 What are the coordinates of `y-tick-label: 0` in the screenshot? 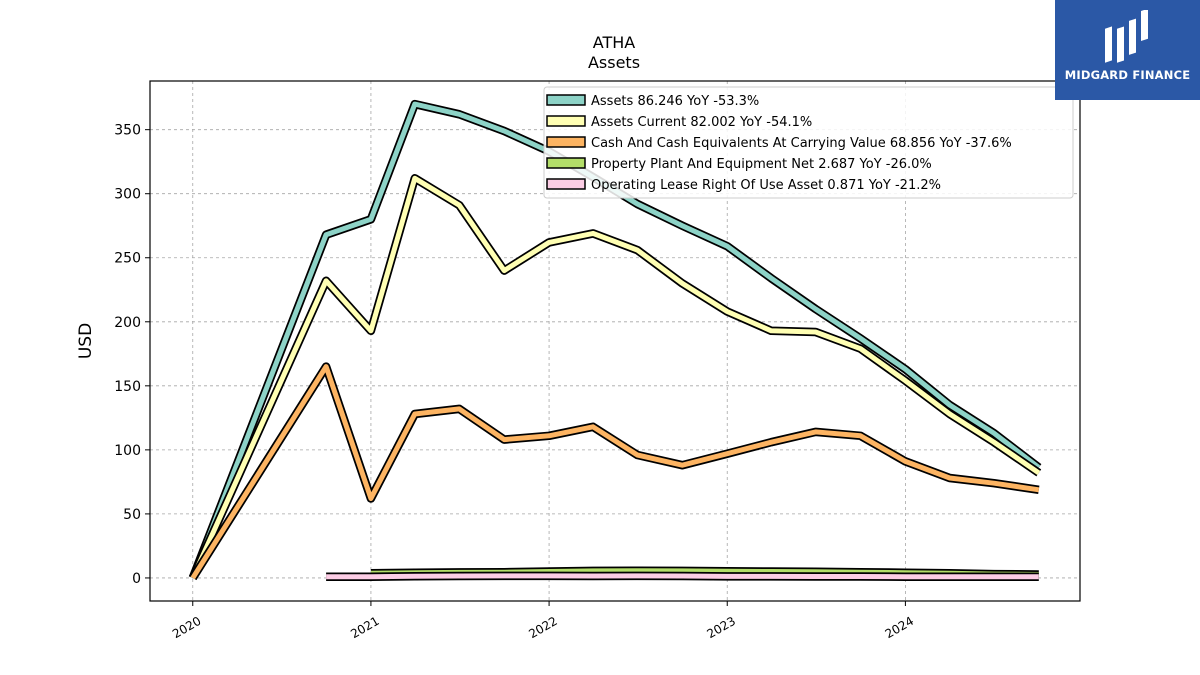 It's located at (136, 579).